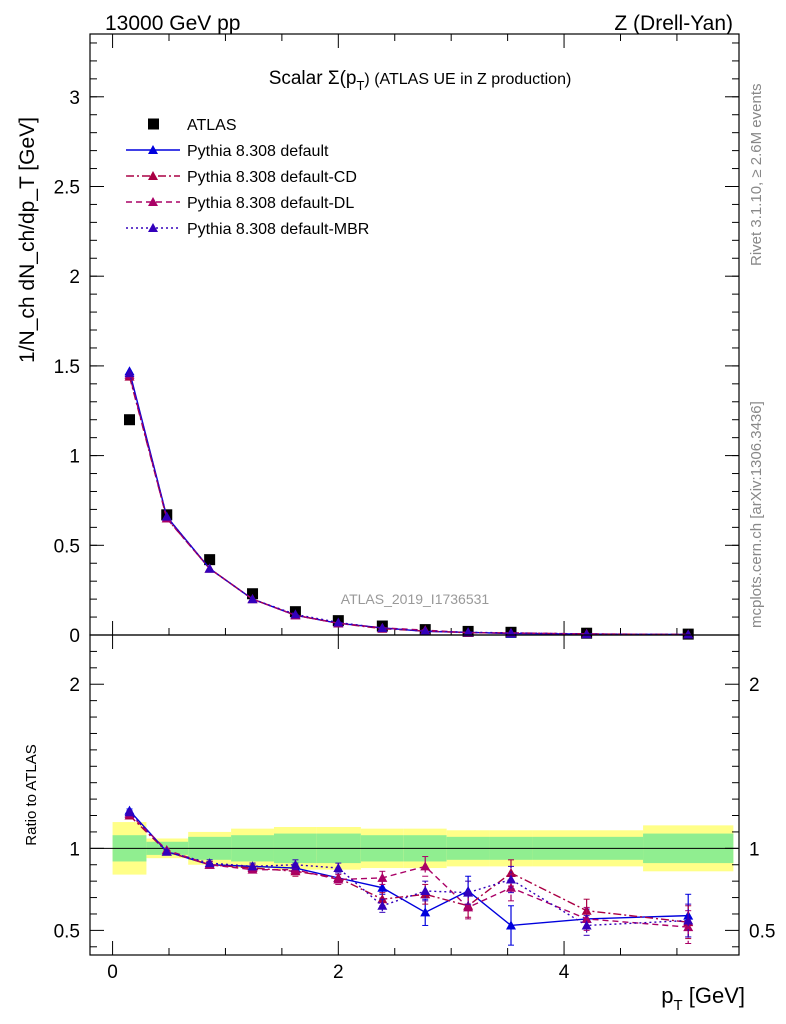 The height and width of the screenshot is (1024, 786). Describe the element at coordinates (74, 457) in the screenshot. I see `main-ytick-label: 1` at that location.